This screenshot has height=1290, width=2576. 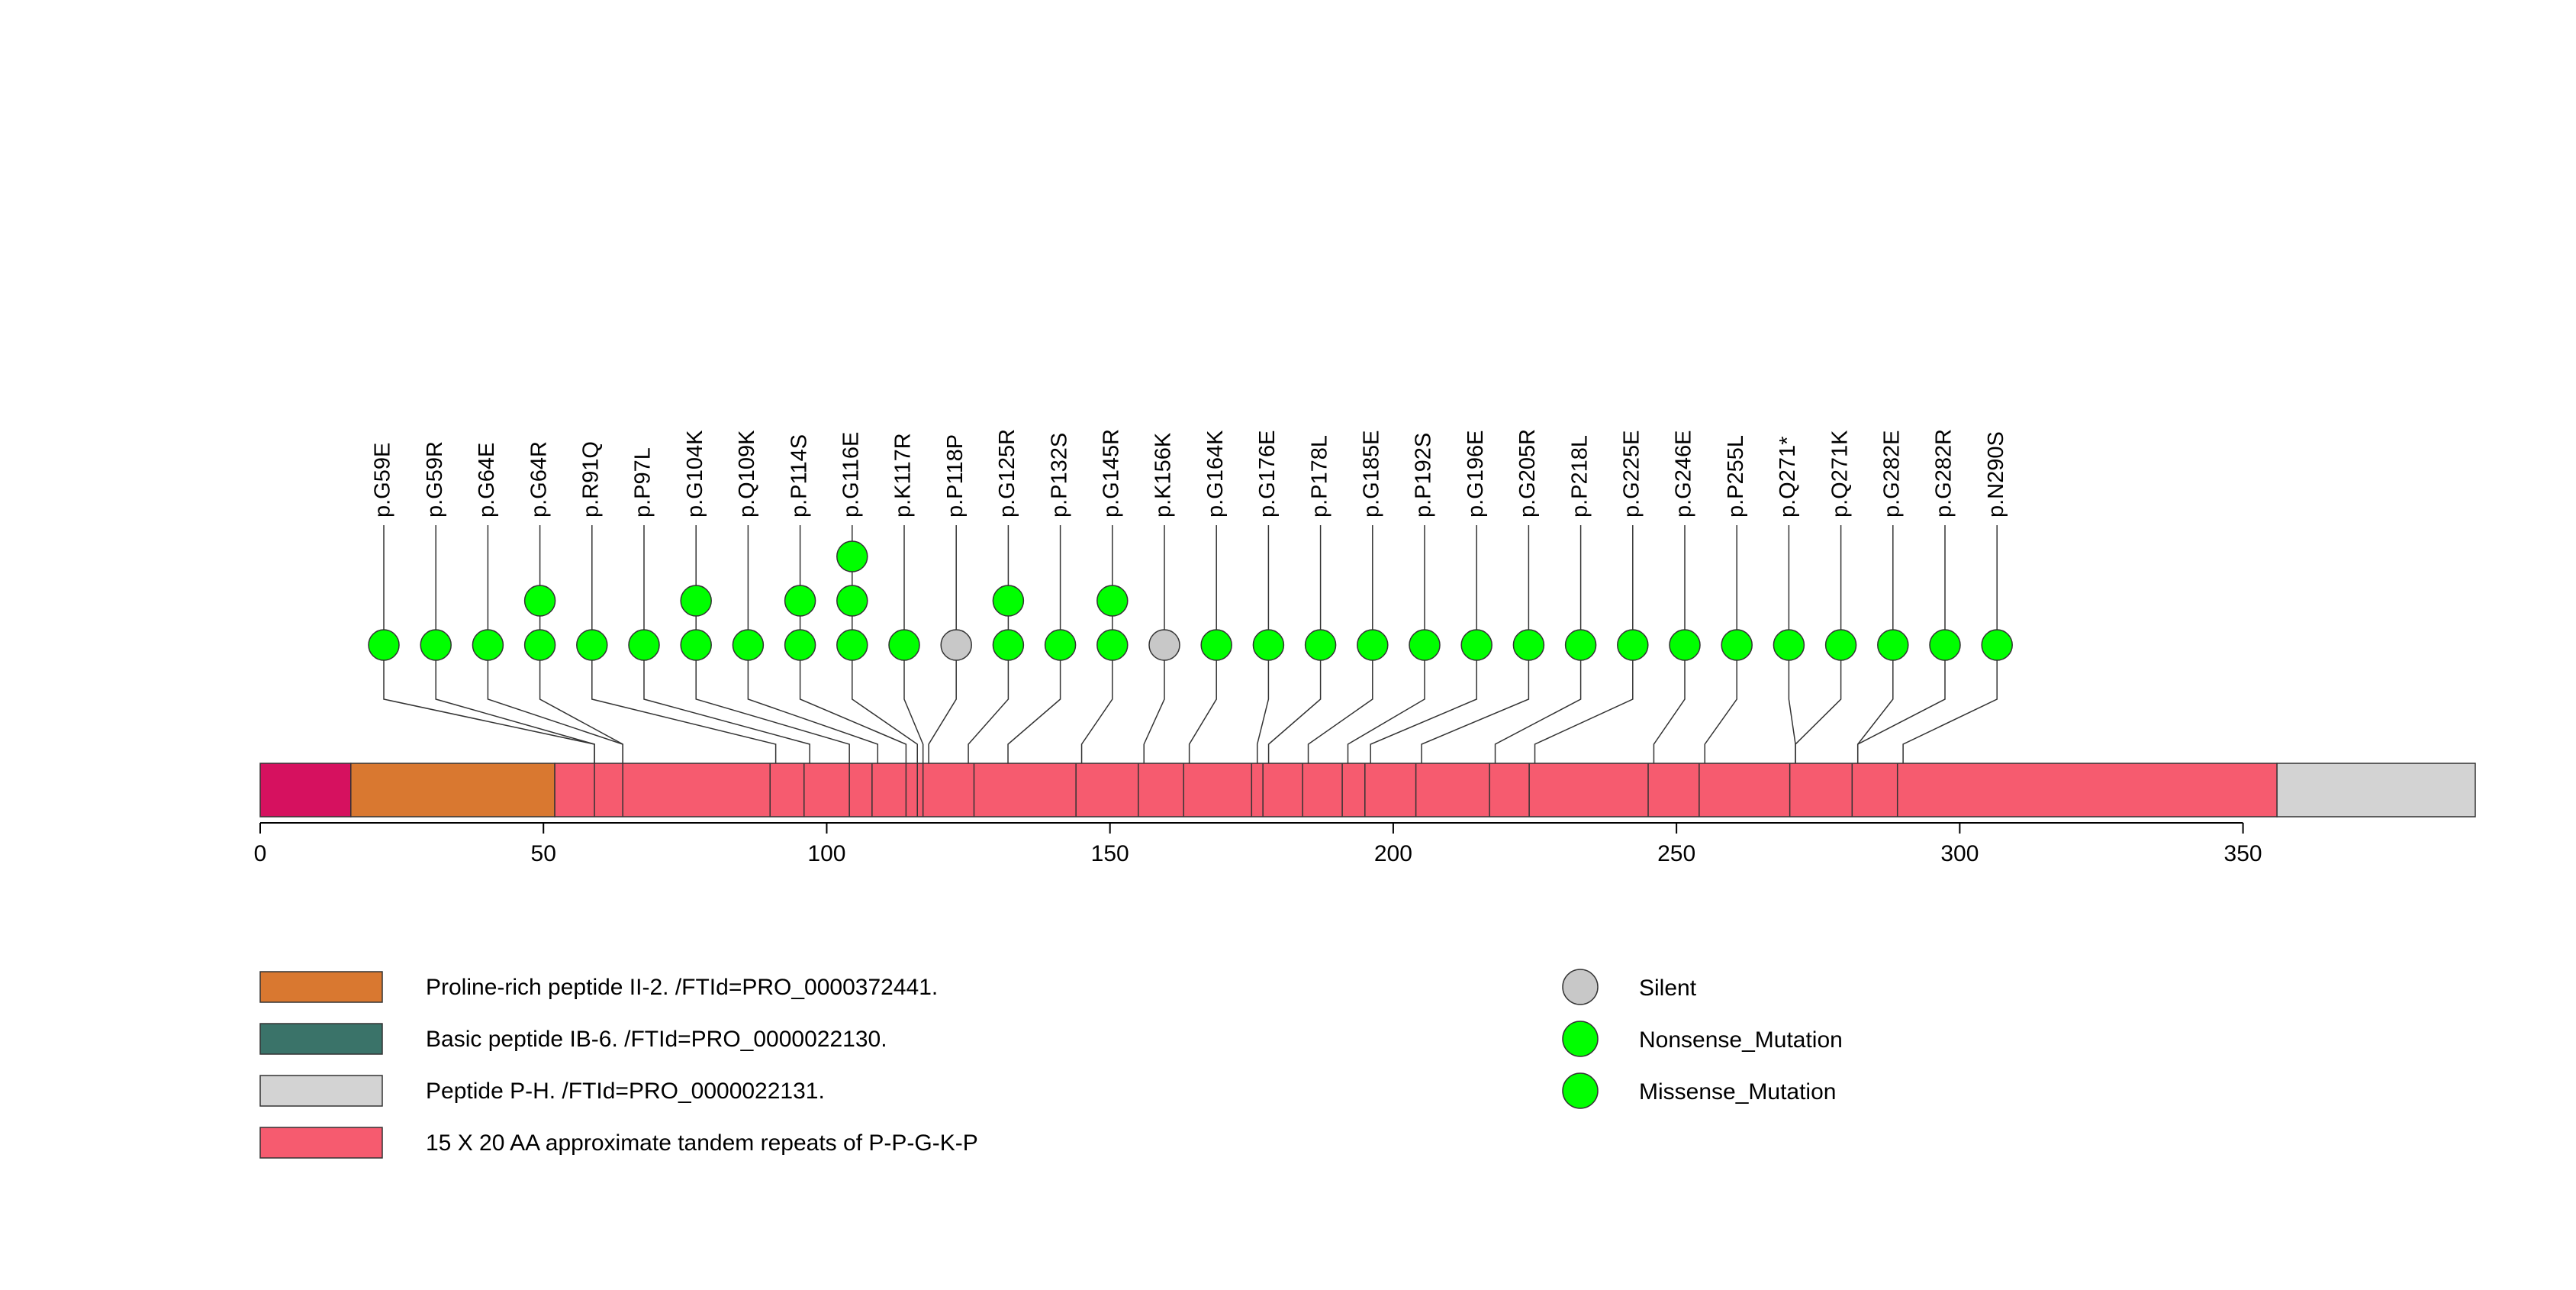 What do you see at coordinates (1319, 477) in the screenshot?
I see `mutation-label-18: p.P178L` at bounding box center [1319, 477].